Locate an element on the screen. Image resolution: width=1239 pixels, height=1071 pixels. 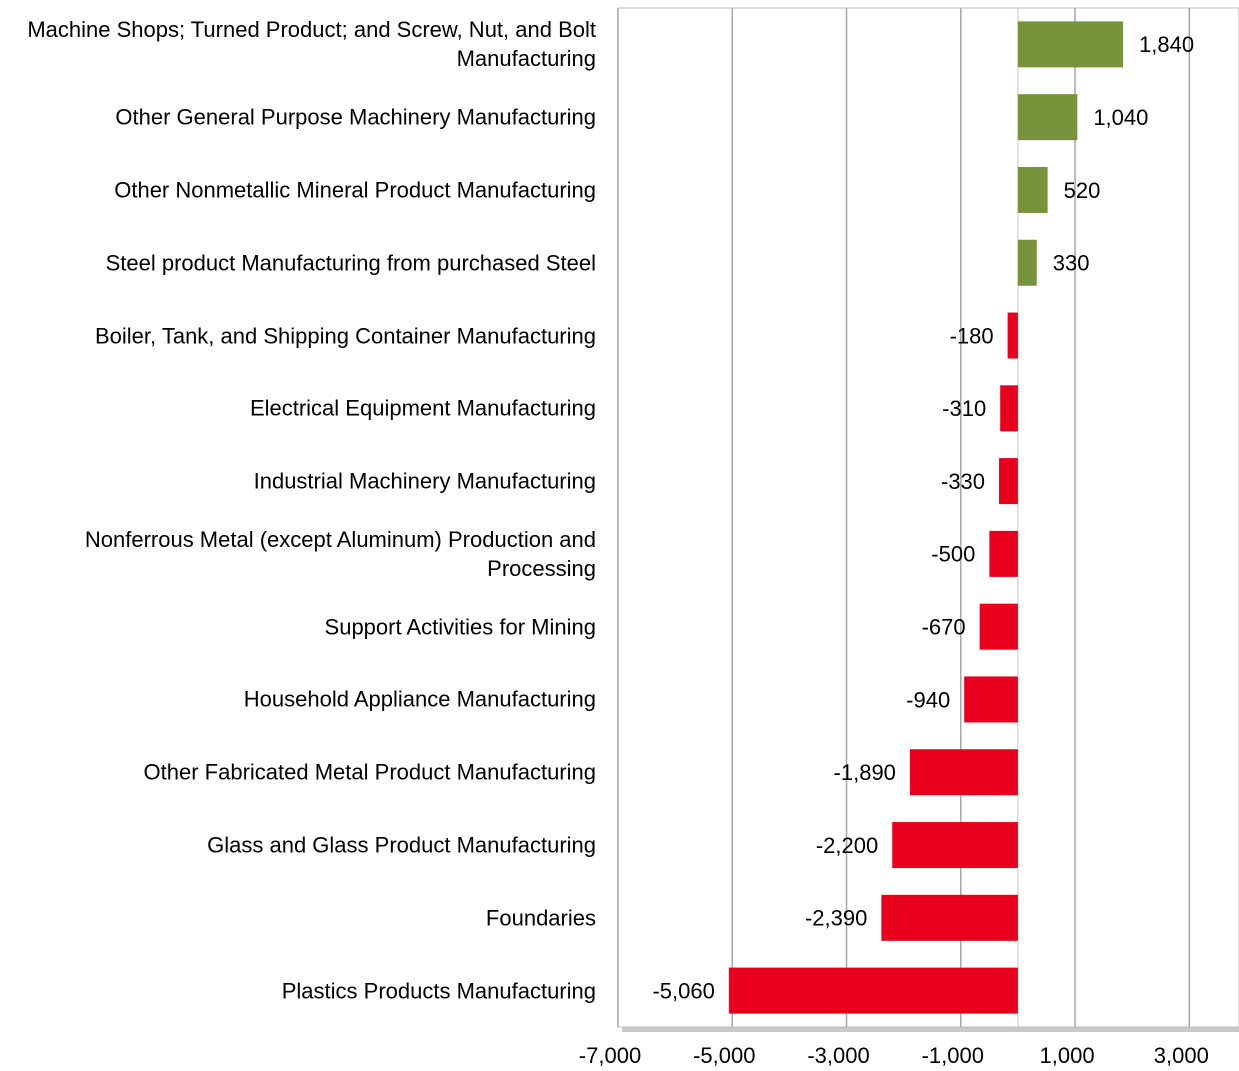
category-label: Glass and Glass Product Manufacturing is located at coordinates (401, 845).